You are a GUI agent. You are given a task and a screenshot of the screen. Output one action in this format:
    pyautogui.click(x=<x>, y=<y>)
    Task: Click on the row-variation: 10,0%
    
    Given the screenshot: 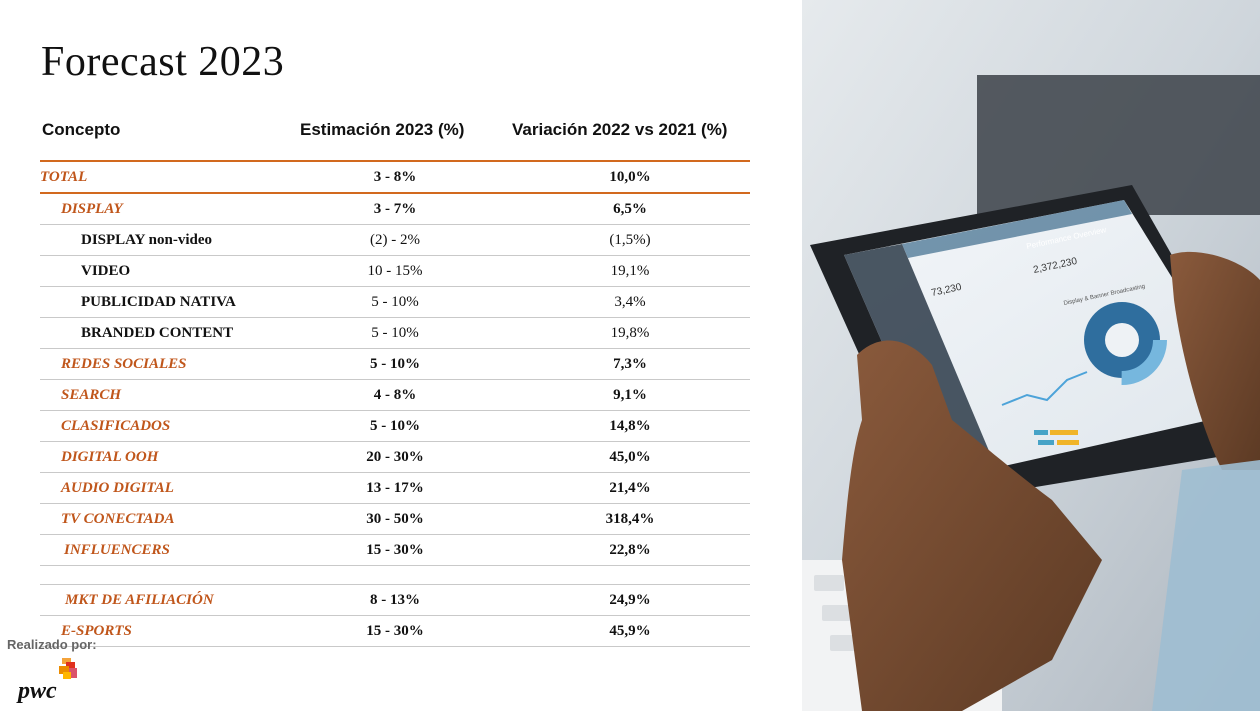 What is the action you would take?
    pyautogui.click(x=630, y=177)
    